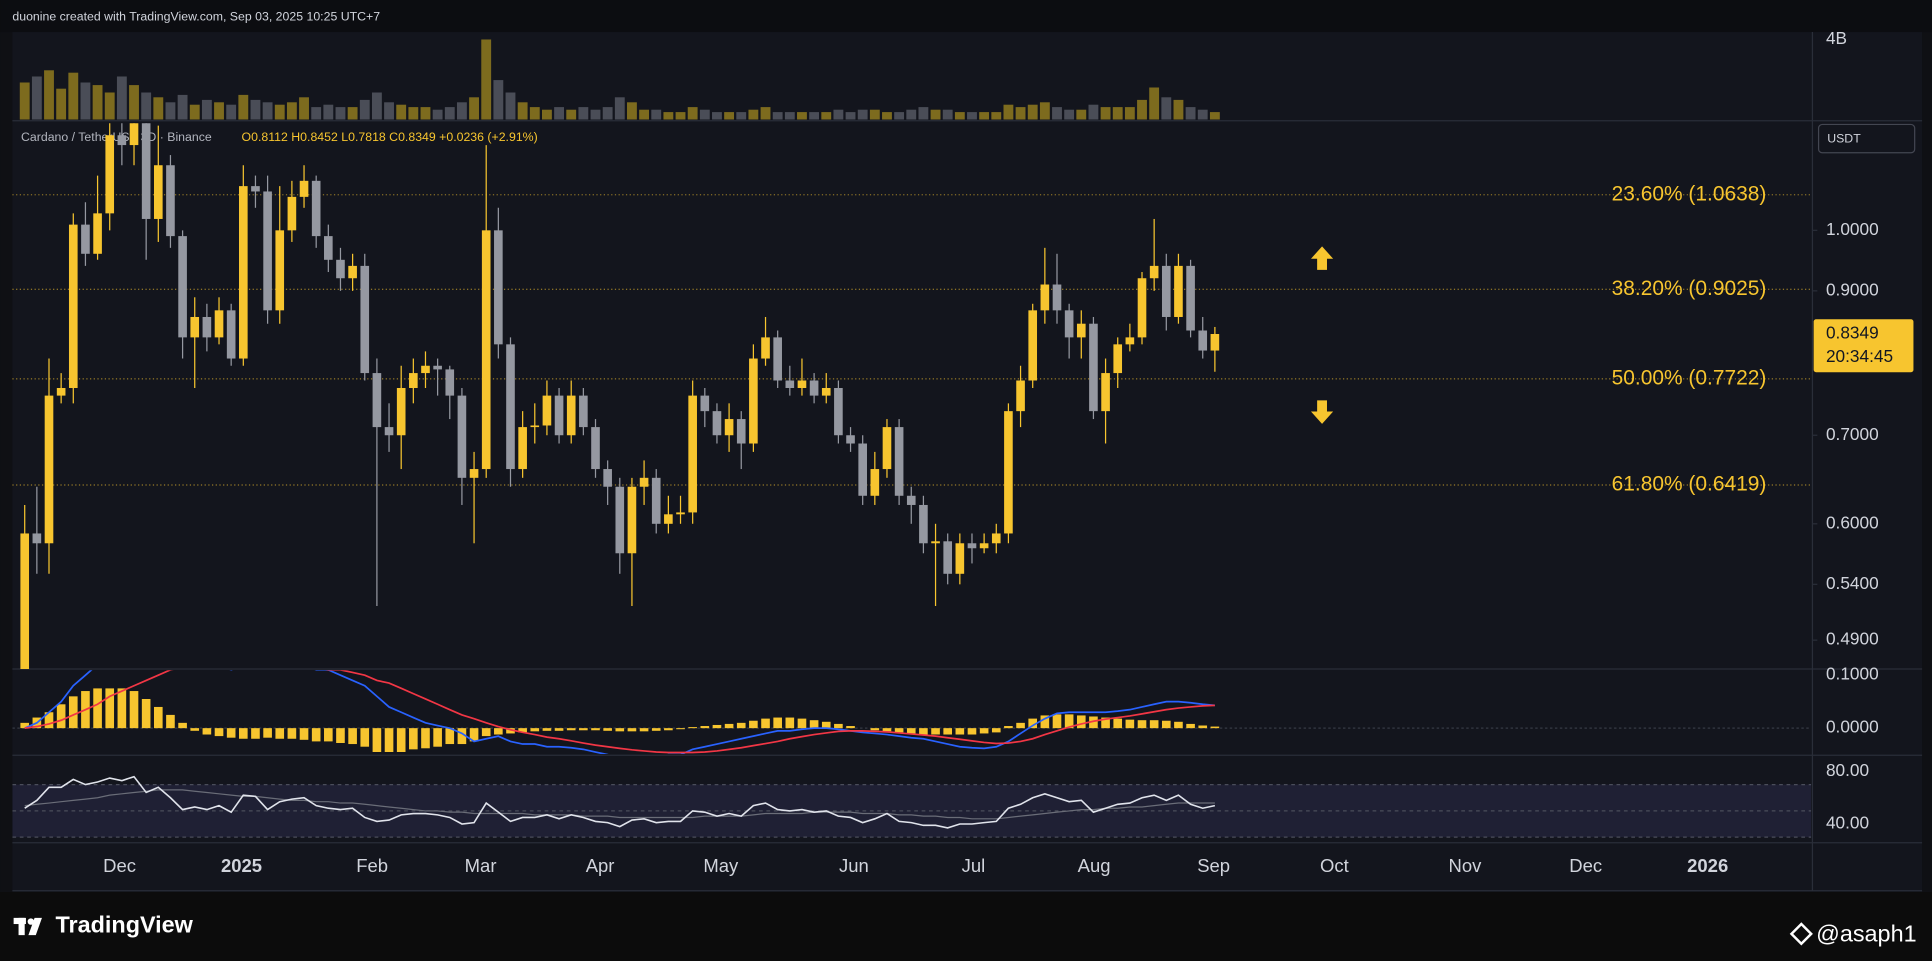 This screenshot has height=961, width=1932. What do you see at coordinates (241, 865) in the screenshot?
I see `x-tick-label: 2025` at bounding box center [241, 865].